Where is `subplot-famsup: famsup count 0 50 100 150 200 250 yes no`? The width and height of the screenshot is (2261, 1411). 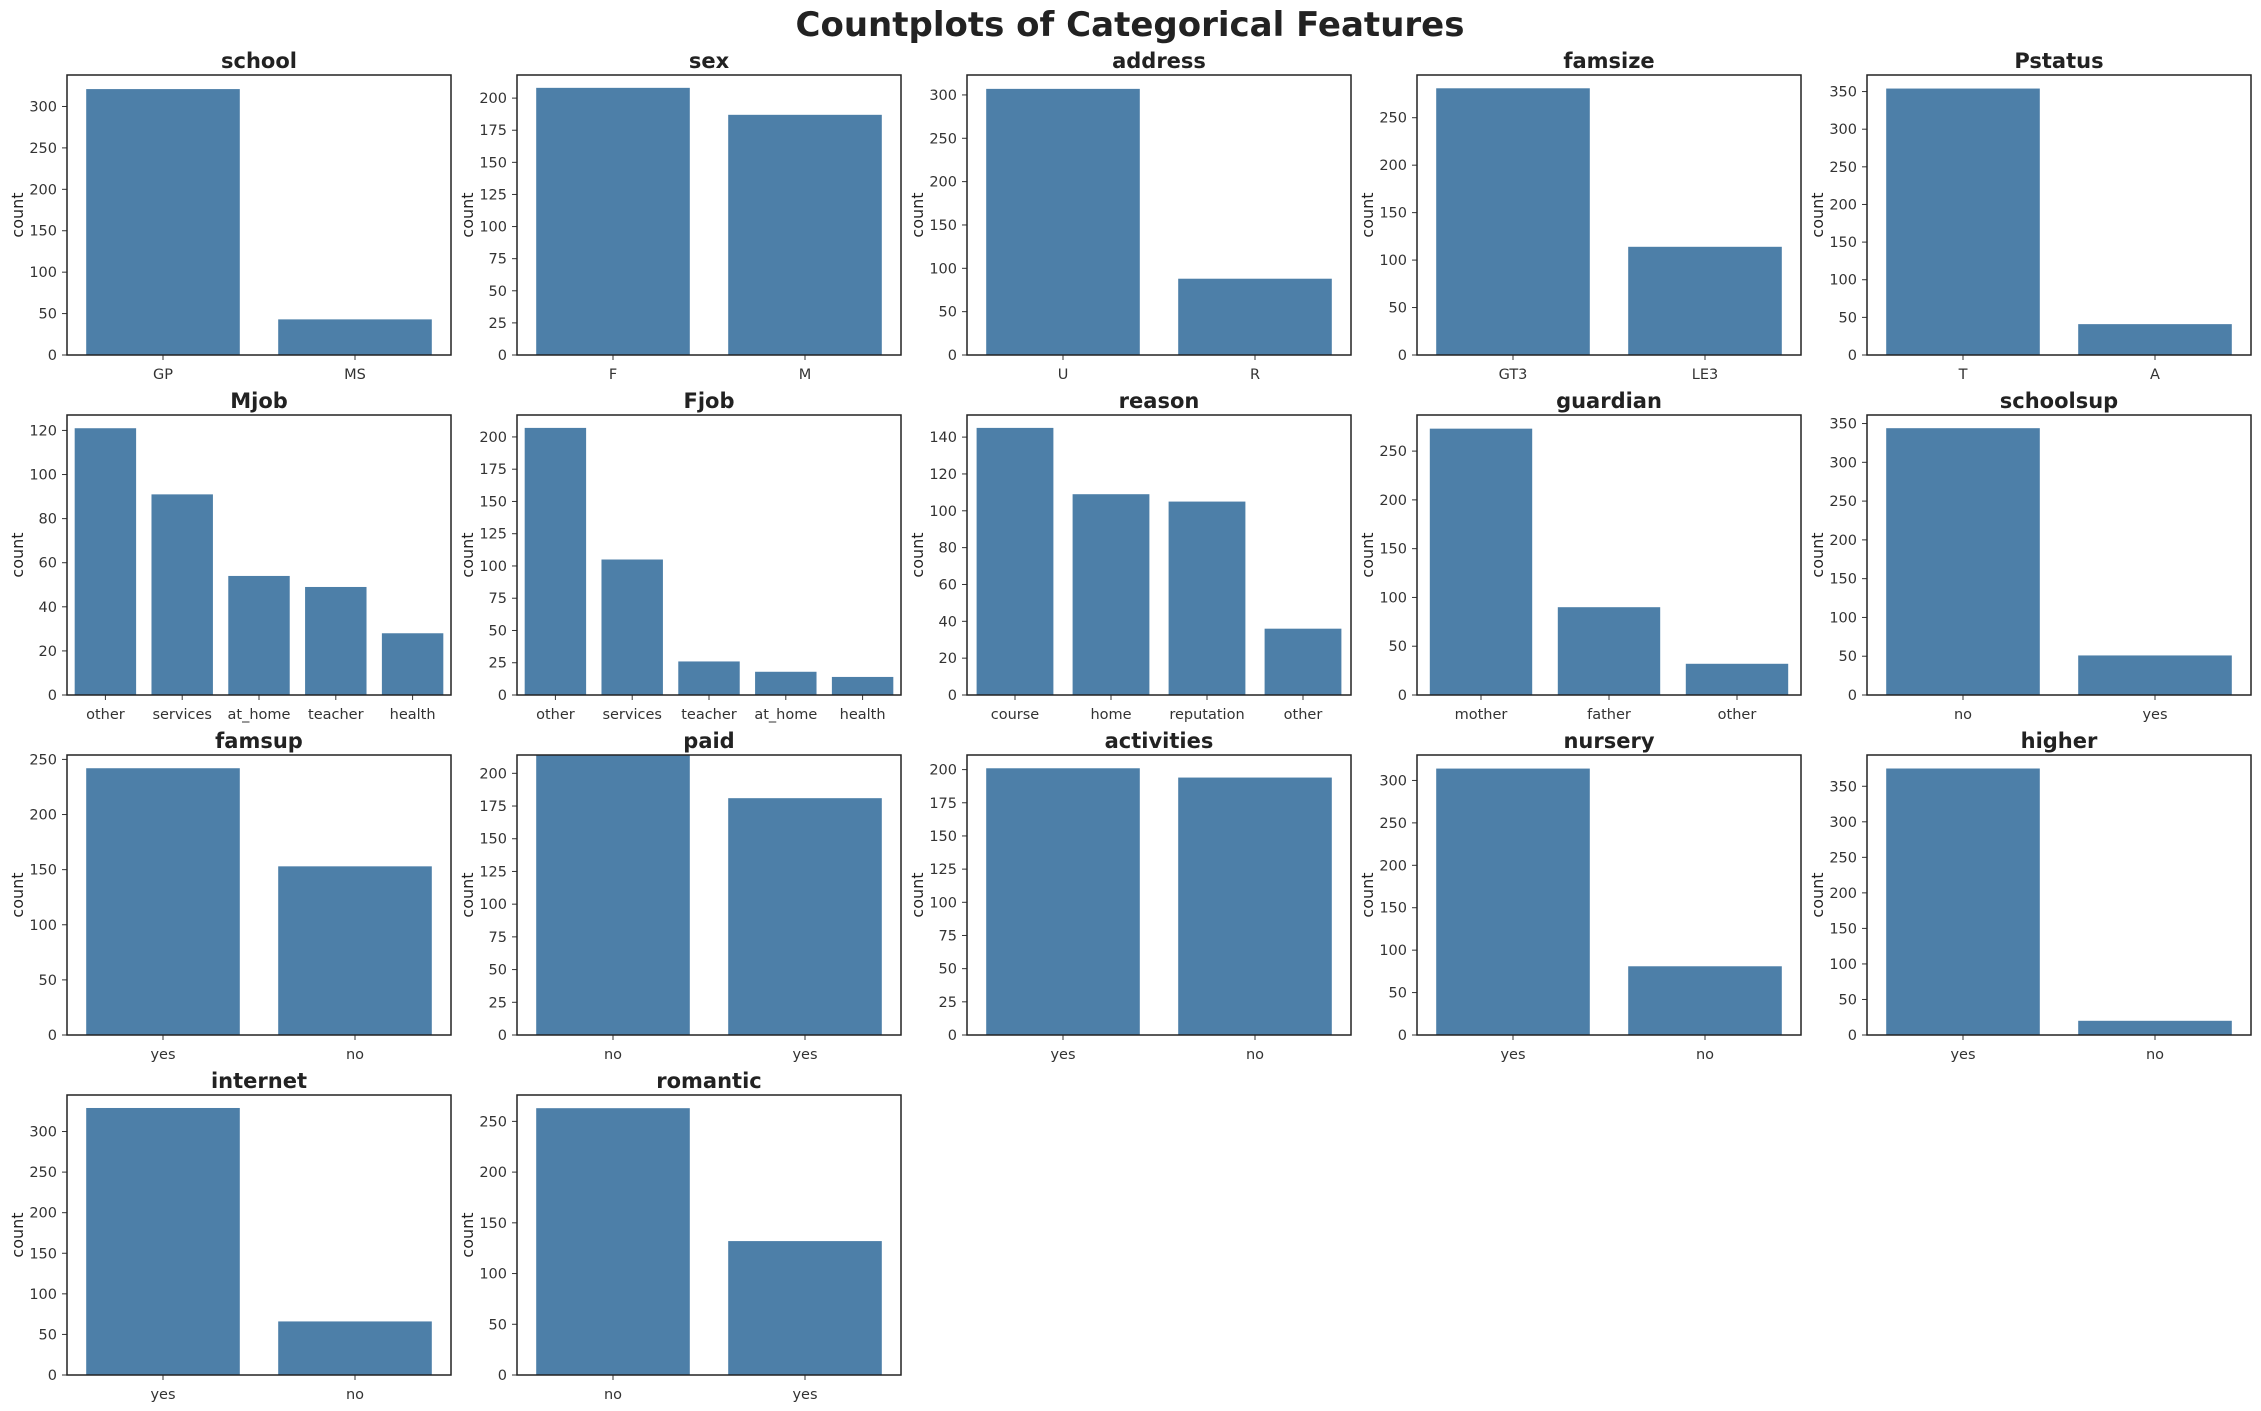
subplot-famsup: famsup count 0 50 100 150 200 250 yes no is located at coordinates (230, 896).